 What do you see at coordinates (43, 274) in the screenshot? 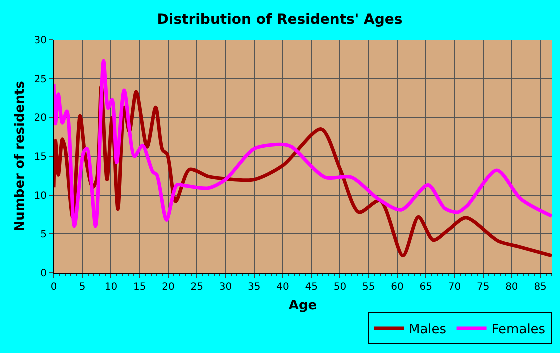
I see `y-tick-label: 0` at bounding box center [43, 274].